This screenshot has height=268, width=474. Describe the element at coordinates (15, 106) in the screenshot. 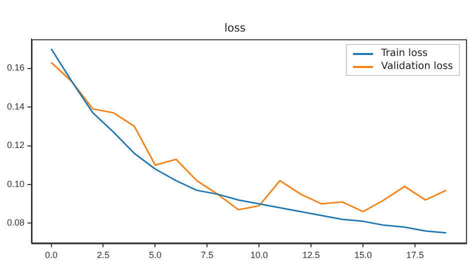

I see `y-tick-label: 0.14` at that location.